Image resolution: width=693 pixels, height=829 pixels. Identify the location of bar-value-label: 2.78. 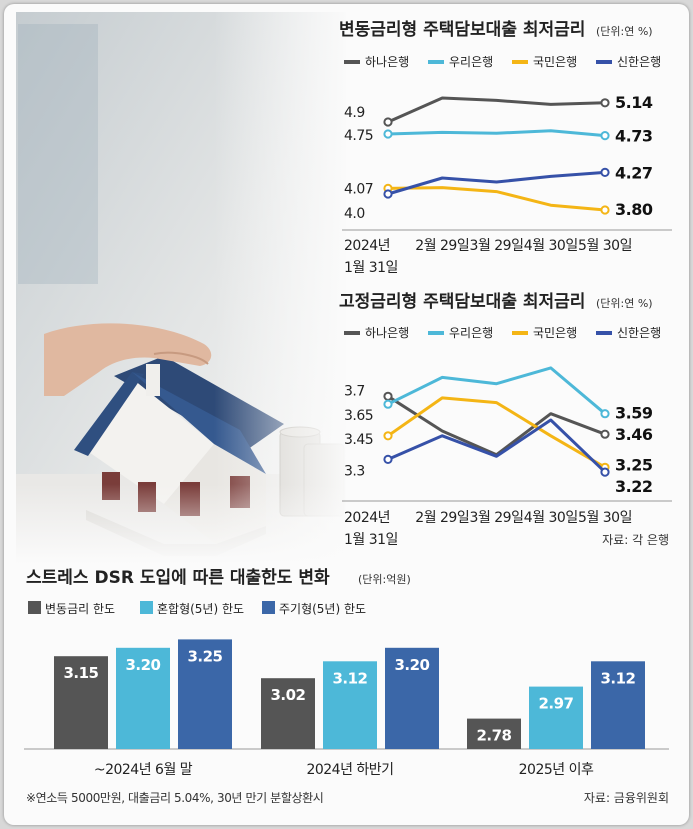
(493, 736).